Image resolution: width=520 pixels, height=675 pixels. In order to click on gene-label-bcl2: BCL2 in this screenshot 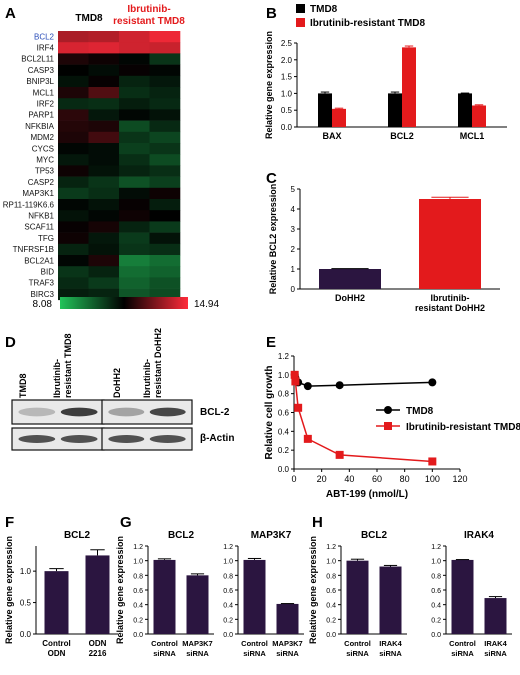, I will do `click(44, 36)`.